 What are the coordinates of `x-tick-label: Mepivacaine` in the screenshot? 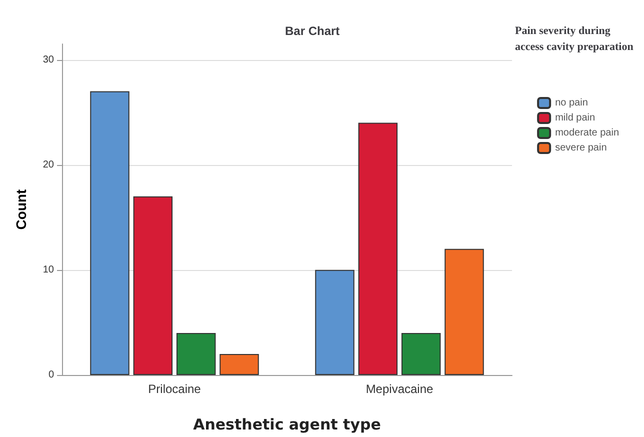 It's located at (400, 389).